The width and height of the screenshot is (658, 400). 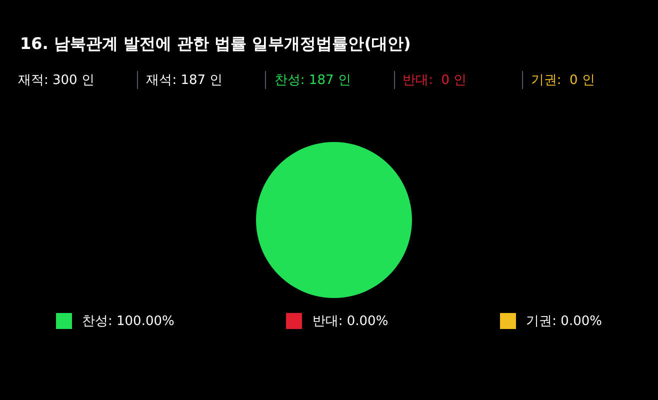 What do you see at coordinates (56, 80) in the screenshot?
I see `text: 재적: 300 인` at bounding box center [56, 80].